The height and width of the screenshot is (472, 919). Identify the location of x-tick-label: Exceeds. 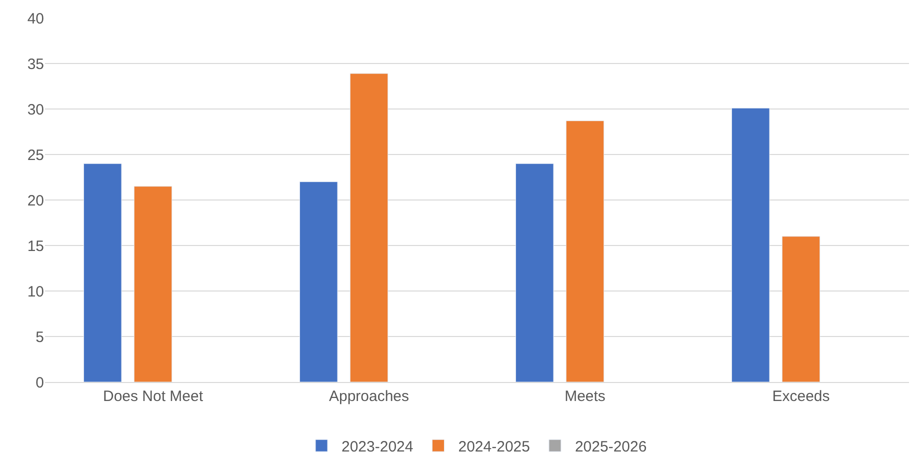
(801, 396).